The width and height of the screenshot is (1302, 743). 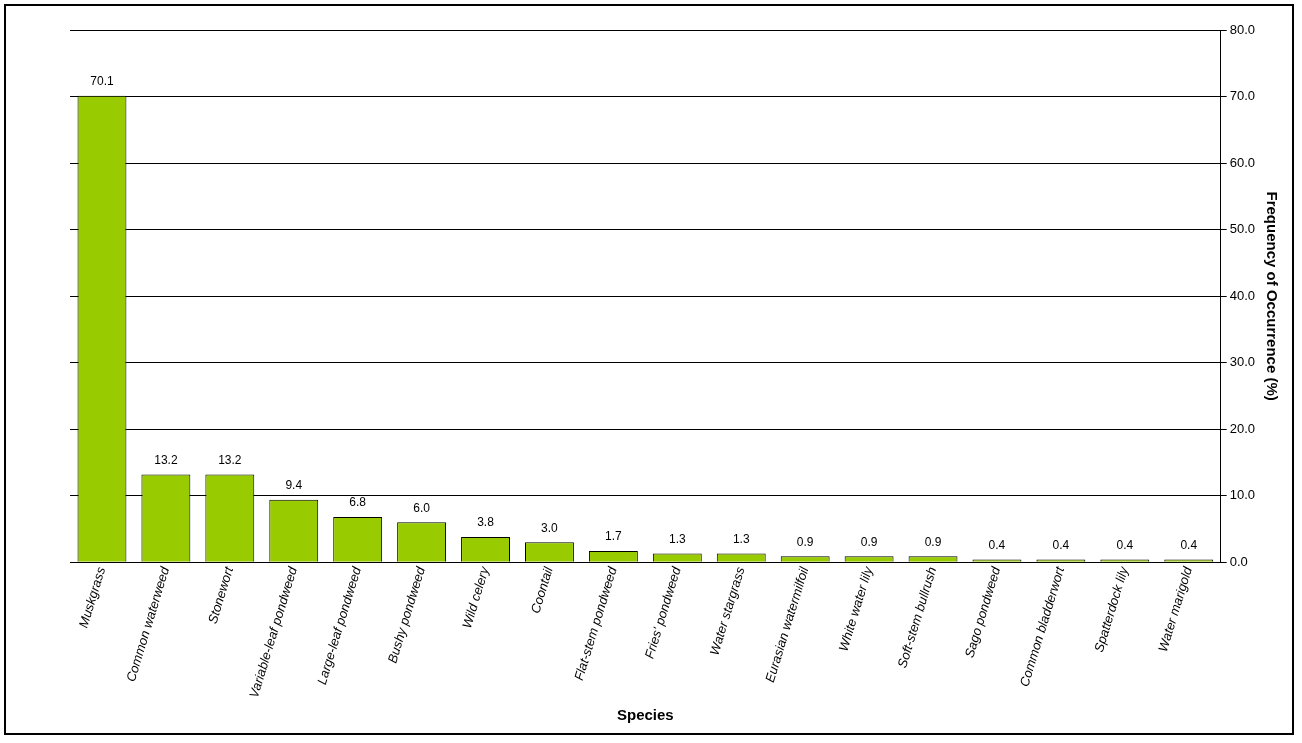 What do you see at coordinates (1175, 609) in the screenshot?
I see `x-tick-label: Water marigold` at bounding box center [1175, 609].